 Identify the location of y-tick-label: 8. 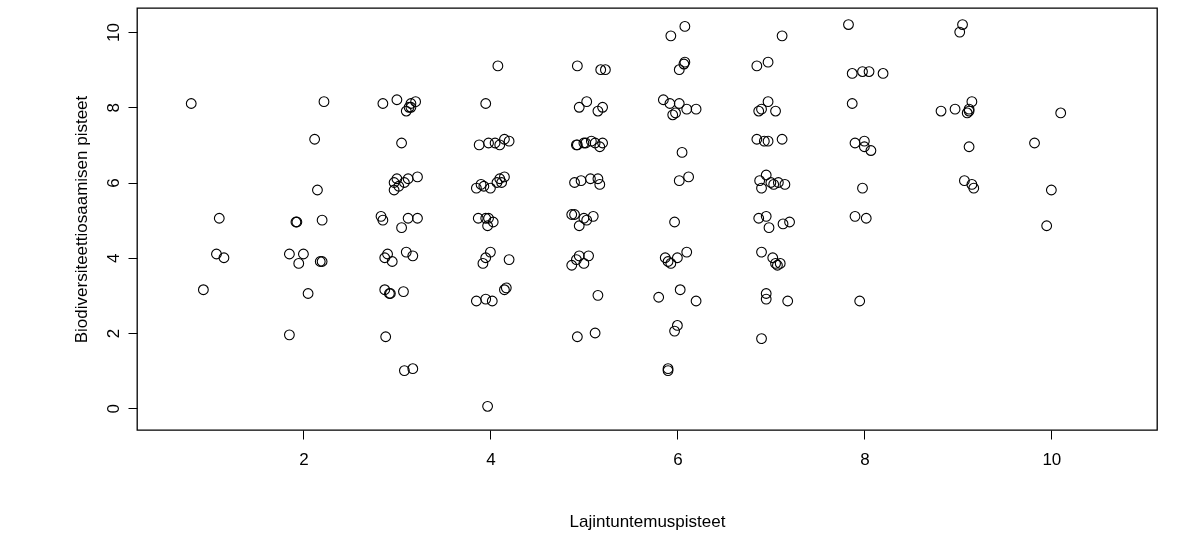
(113, 108).